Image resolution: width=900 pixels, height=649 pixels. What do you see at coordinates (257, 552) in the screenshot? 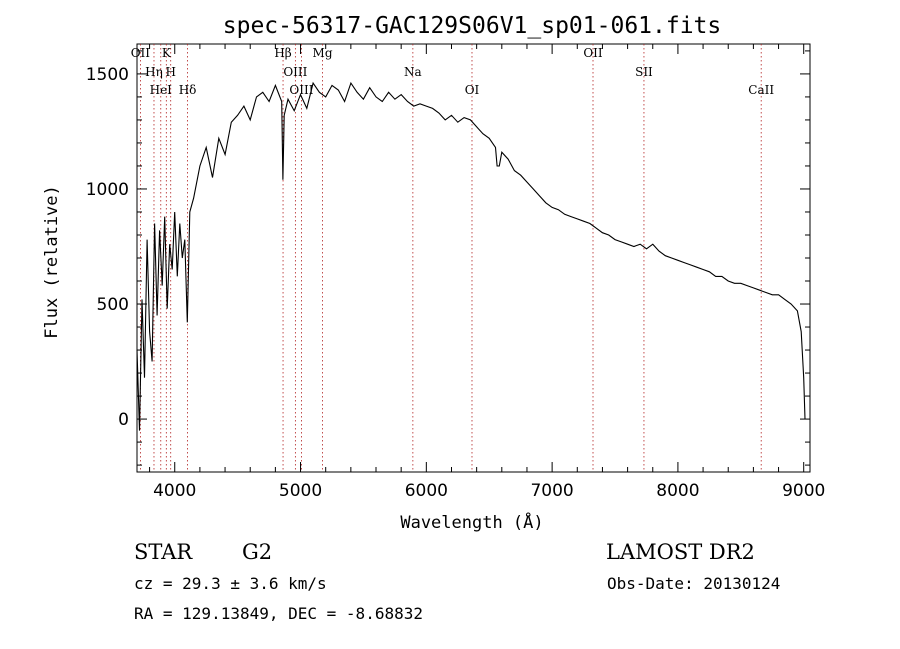
I see `object-subclass: G2` at bounding box center [257, 552].